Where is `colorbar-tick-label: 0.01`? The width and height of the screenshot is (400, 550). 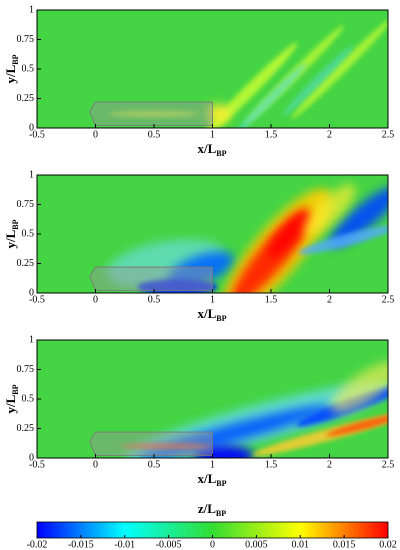 colorbar-tick-label: 0.01 is located at coordinates (301, 544).